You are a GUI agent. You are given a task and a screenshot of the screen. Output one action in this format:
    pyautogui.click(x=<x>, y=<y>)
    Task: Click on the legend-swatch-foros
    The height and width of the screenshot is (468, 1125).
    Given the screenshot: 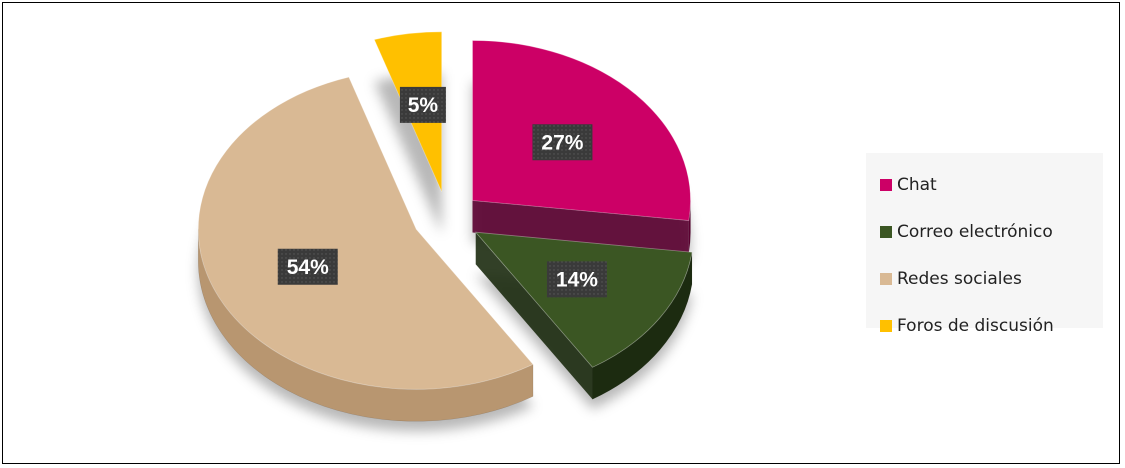 What is the action you would take?
    pyautogui.click(x=886, y=325)
    